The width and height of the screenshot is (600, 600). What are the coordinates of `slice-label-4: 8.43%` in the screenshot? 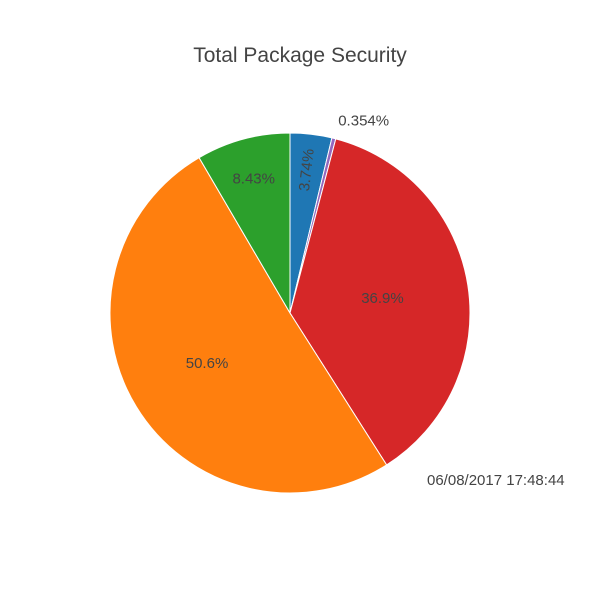 It's located at (253, 179).